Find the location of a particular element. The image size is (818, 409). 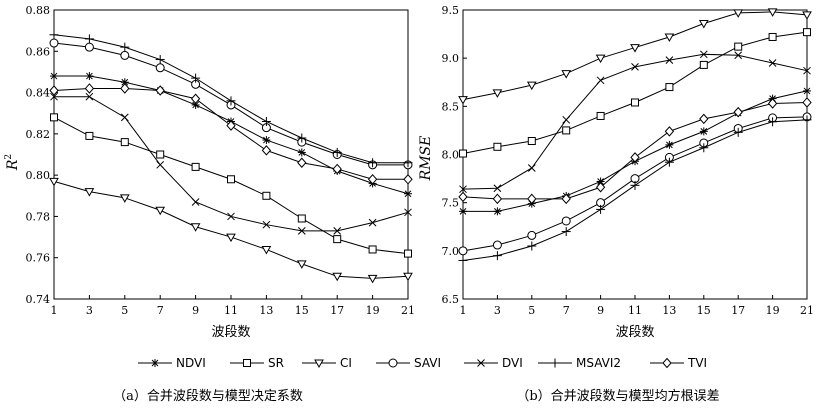

xtick-label: 19 is located at coordinates (773, 310).